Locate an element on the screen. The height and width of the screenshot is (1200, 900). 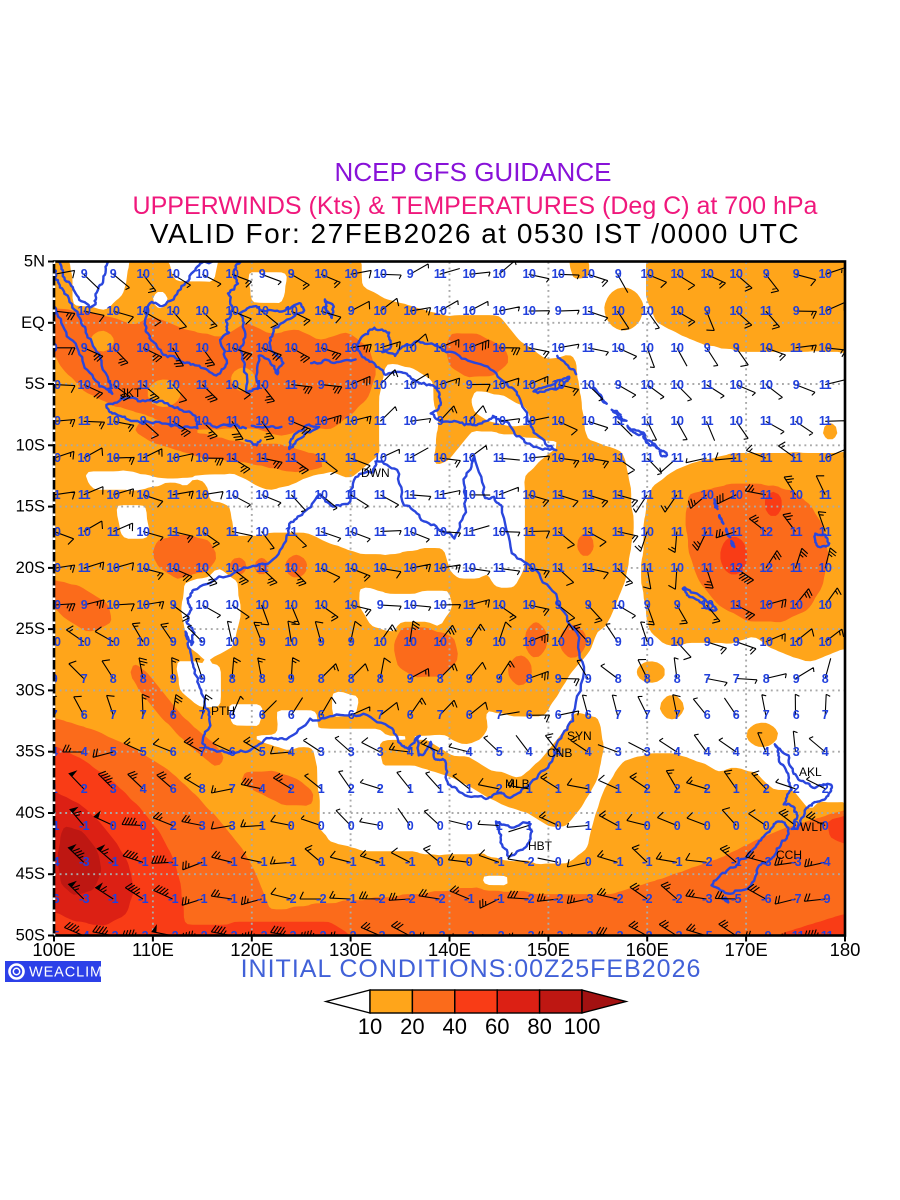
svg-text: 160E is located at coordinates (647, 949).